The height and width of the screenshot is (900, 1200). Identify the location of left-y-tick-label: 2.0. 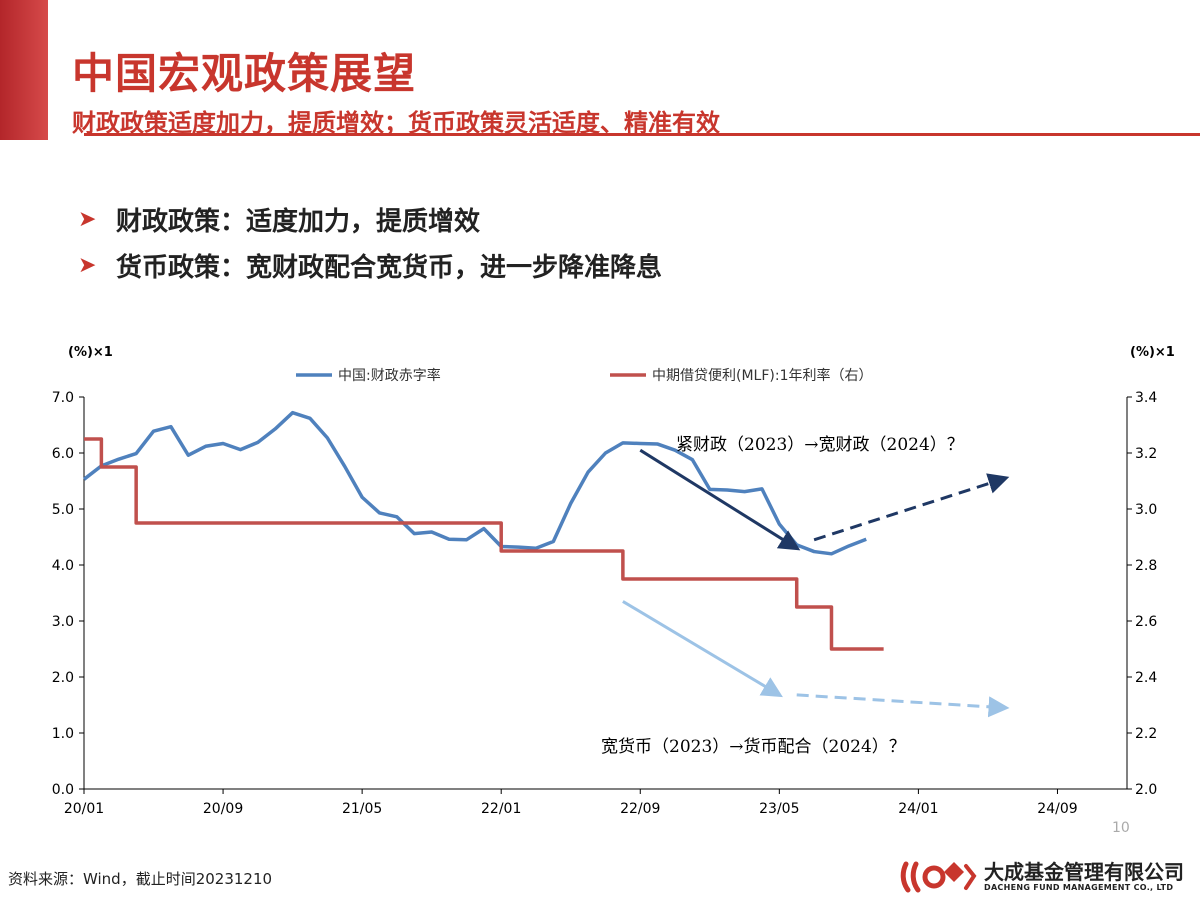
(63, 678).